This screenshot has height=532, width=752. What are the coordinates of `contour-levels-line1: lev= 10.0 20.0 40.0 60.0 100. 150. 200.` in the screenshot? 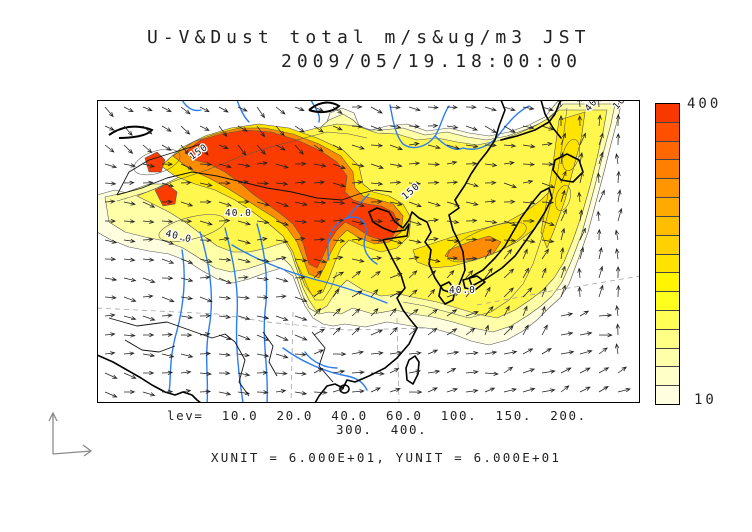 It's located at (377, 415).